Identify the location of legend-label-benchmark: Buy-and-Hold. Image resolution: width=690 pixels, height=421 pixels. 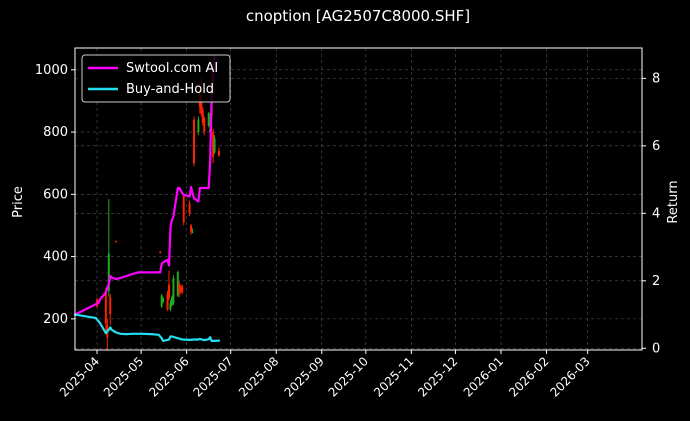
(170, 89).